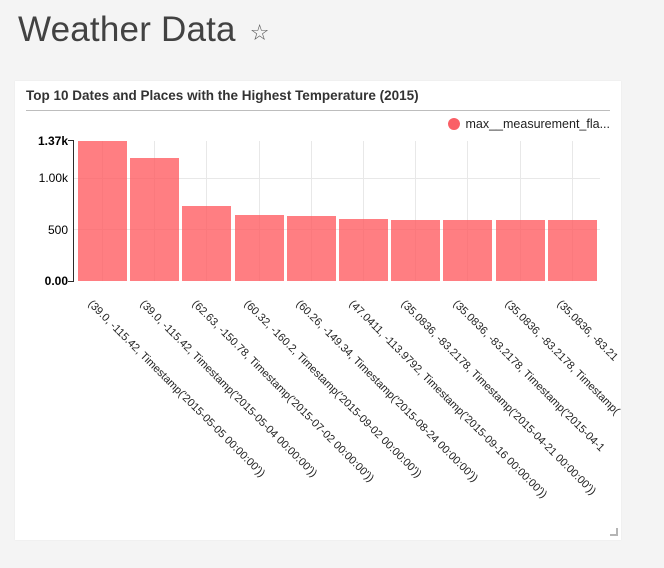  I want to click on y-axis-tick-label: 500, so click(57, 229).